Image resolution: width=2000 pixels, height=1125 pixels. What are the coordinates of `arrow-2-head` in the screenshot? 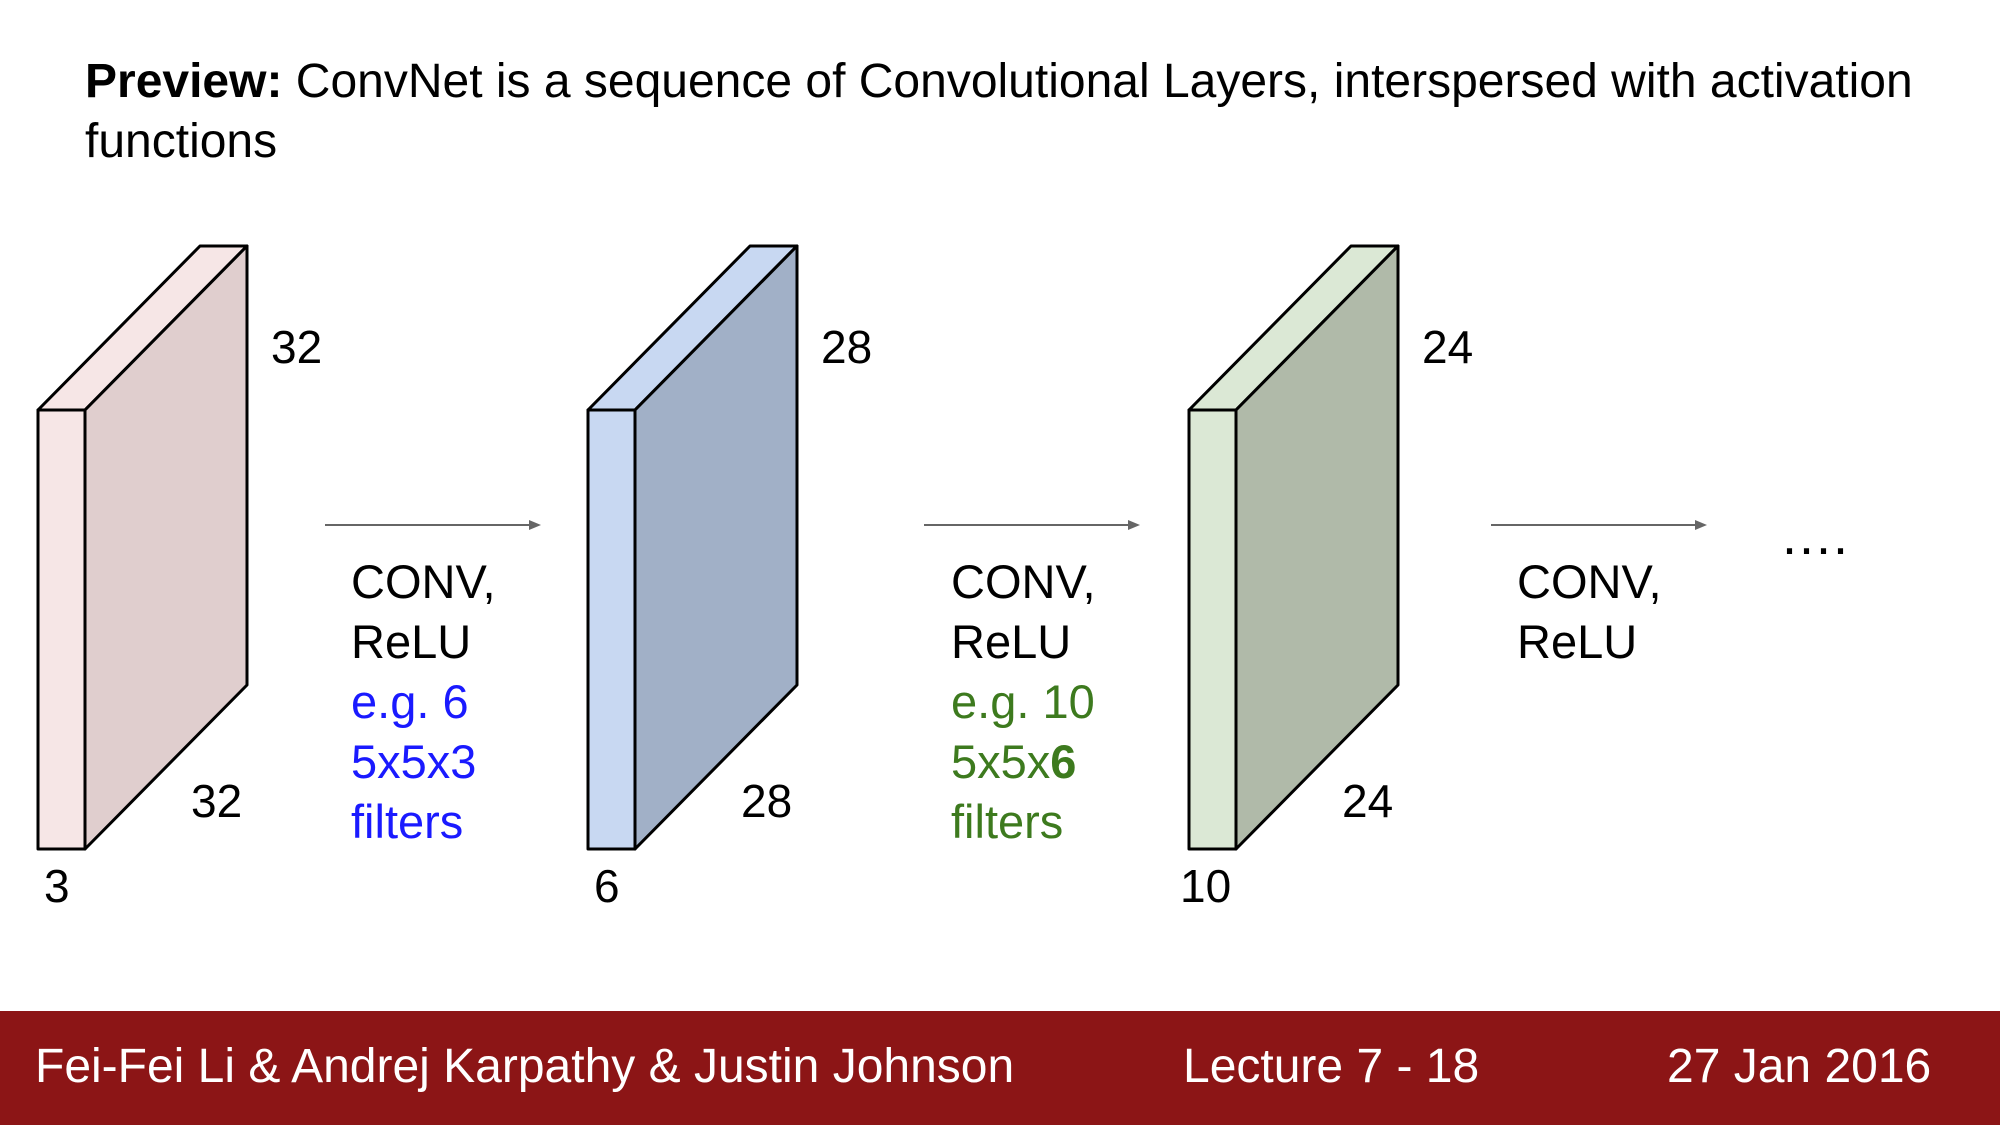 It's located at (1134, 525).